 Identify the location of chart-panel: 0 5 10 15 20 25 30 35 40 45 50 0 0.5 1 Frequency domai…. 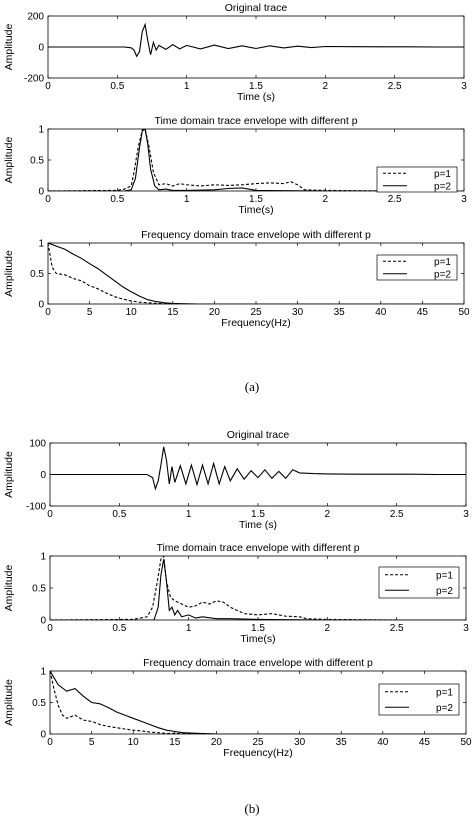
(237, 708).